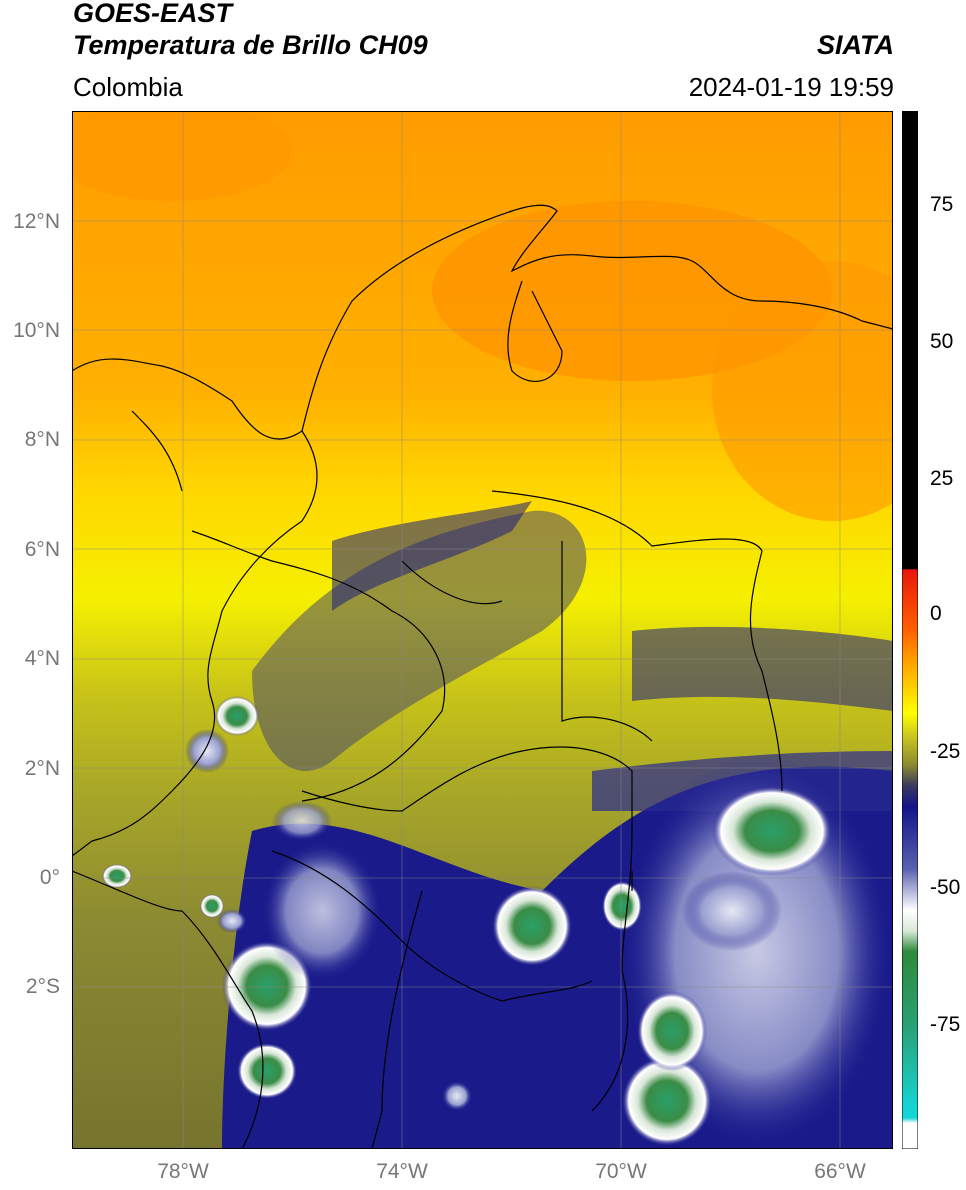 The width and height of the screenshot is (966, 1190). What do you see at coordinates (942, 341) in the screenshot?
I see `colorbar-tick-50: 50` at bounding box center [942, 341].